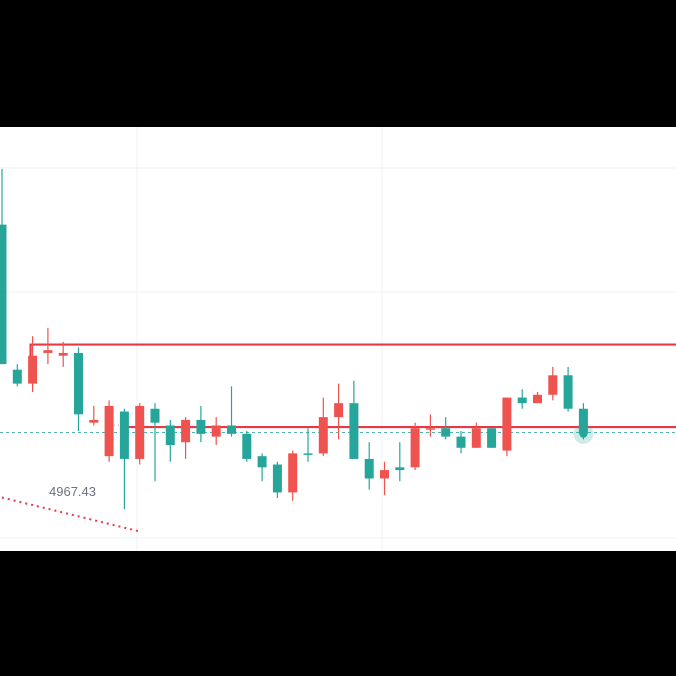  Describe the element at coordinates (72, 491) in the screenshot. I see `support-price-label: 4967.43` at that location.